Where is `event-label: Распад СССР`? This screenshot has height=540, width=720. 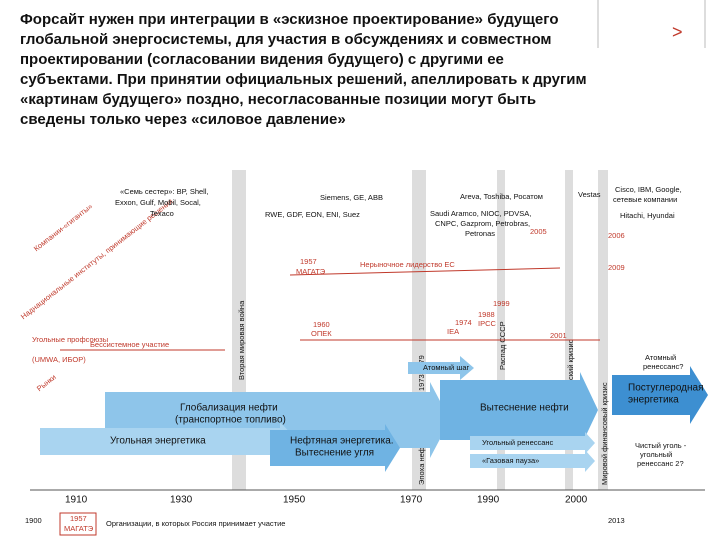
event-label: Распад СССР is located at coordinates (502, 345).